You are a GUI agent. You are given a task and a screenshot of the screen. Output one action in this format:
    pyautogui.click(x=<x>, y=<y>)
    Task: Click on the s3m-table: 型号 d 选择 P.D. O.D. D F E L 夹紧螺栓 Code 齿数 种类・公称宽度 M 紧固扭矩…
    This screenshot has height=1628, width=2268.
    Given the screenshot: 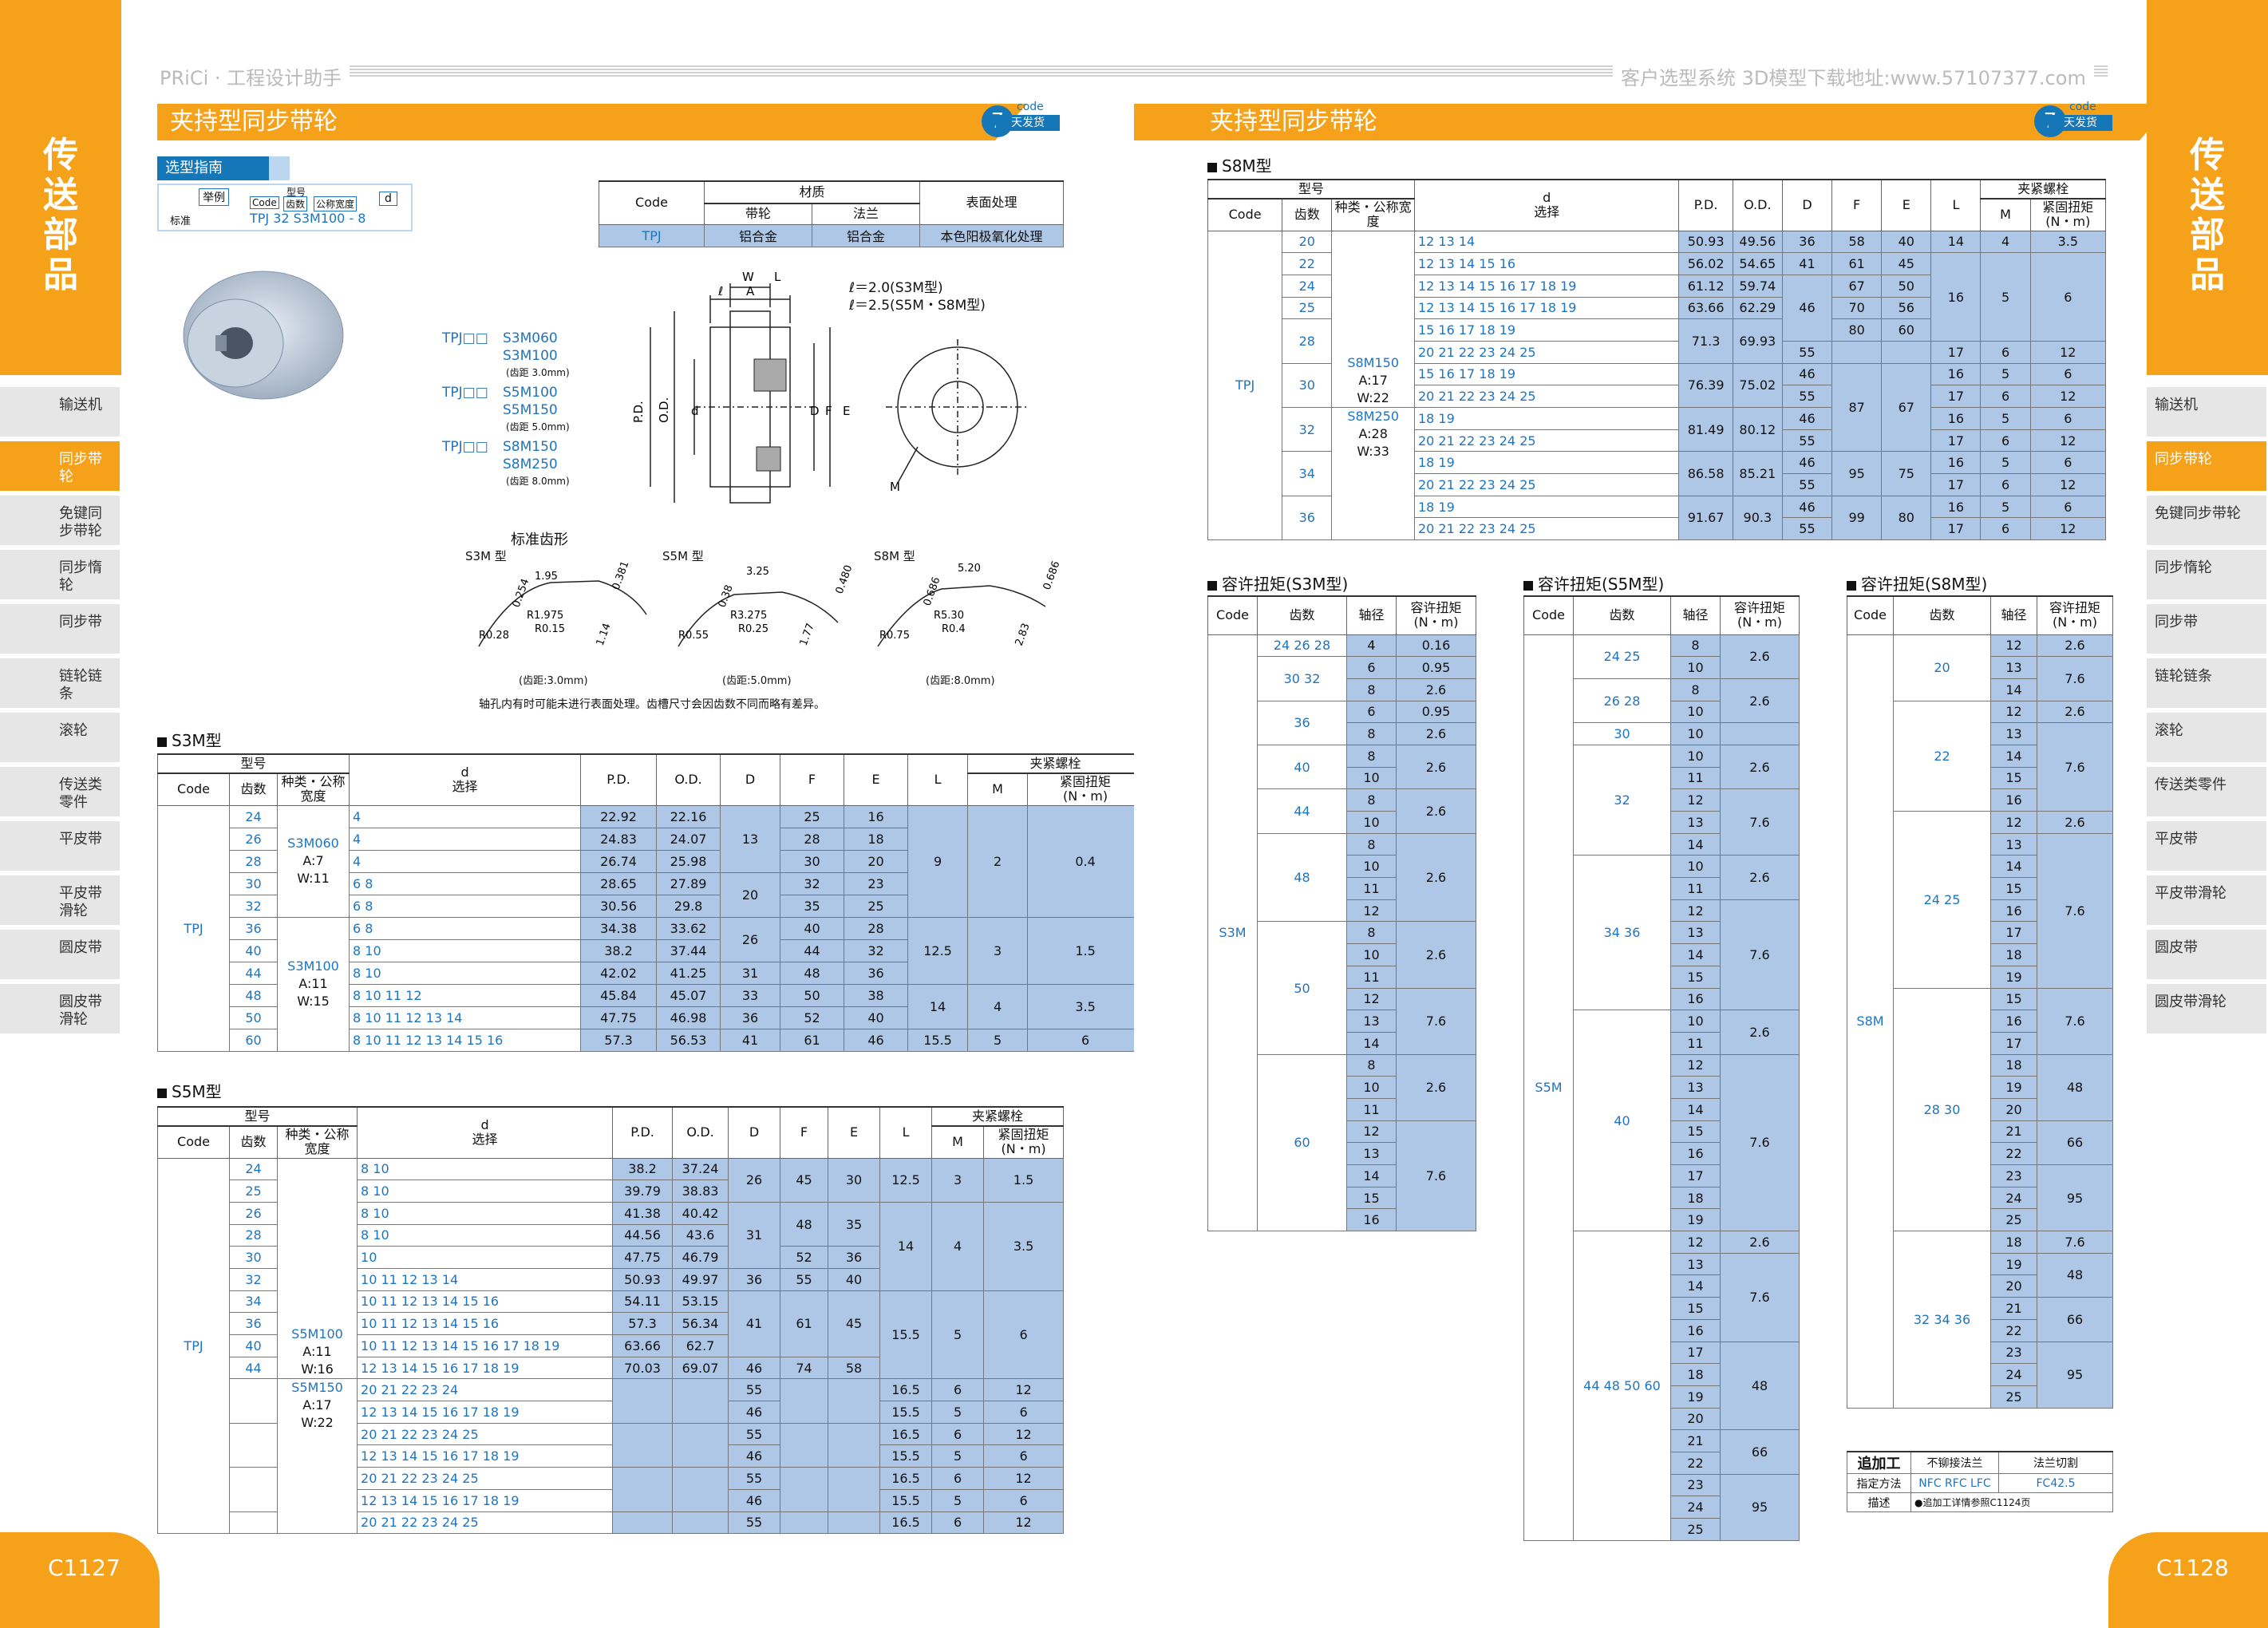 What is the action you would take?
    pyautogui.click(x=645, y=903)
    